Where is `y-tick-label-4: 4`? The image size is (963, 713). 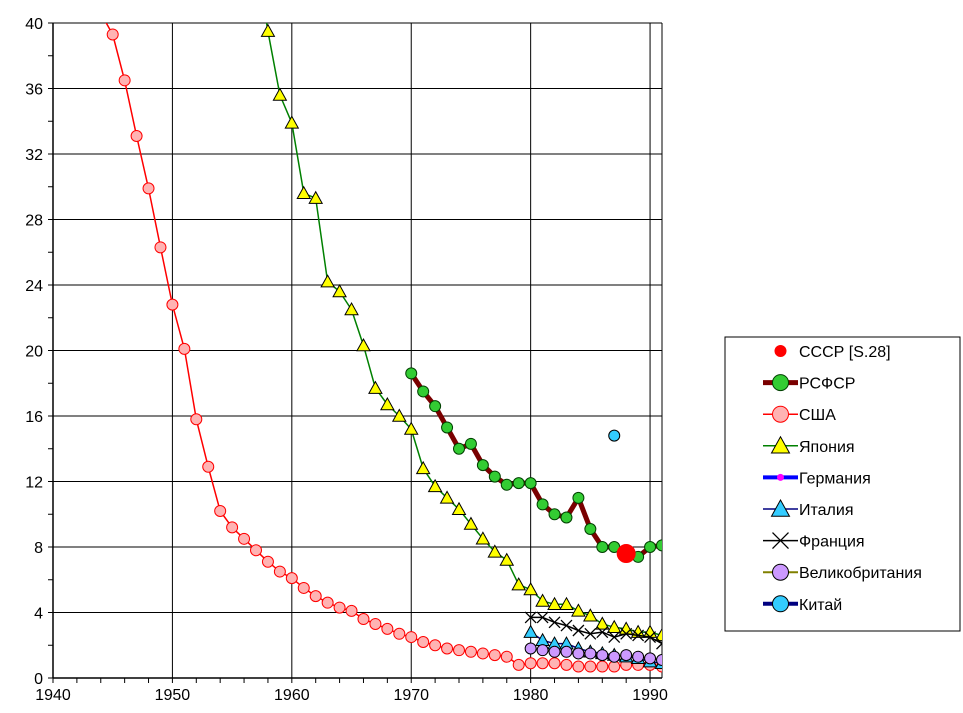
y-tick-label-4: 4 is located at coordinates (38, 614).